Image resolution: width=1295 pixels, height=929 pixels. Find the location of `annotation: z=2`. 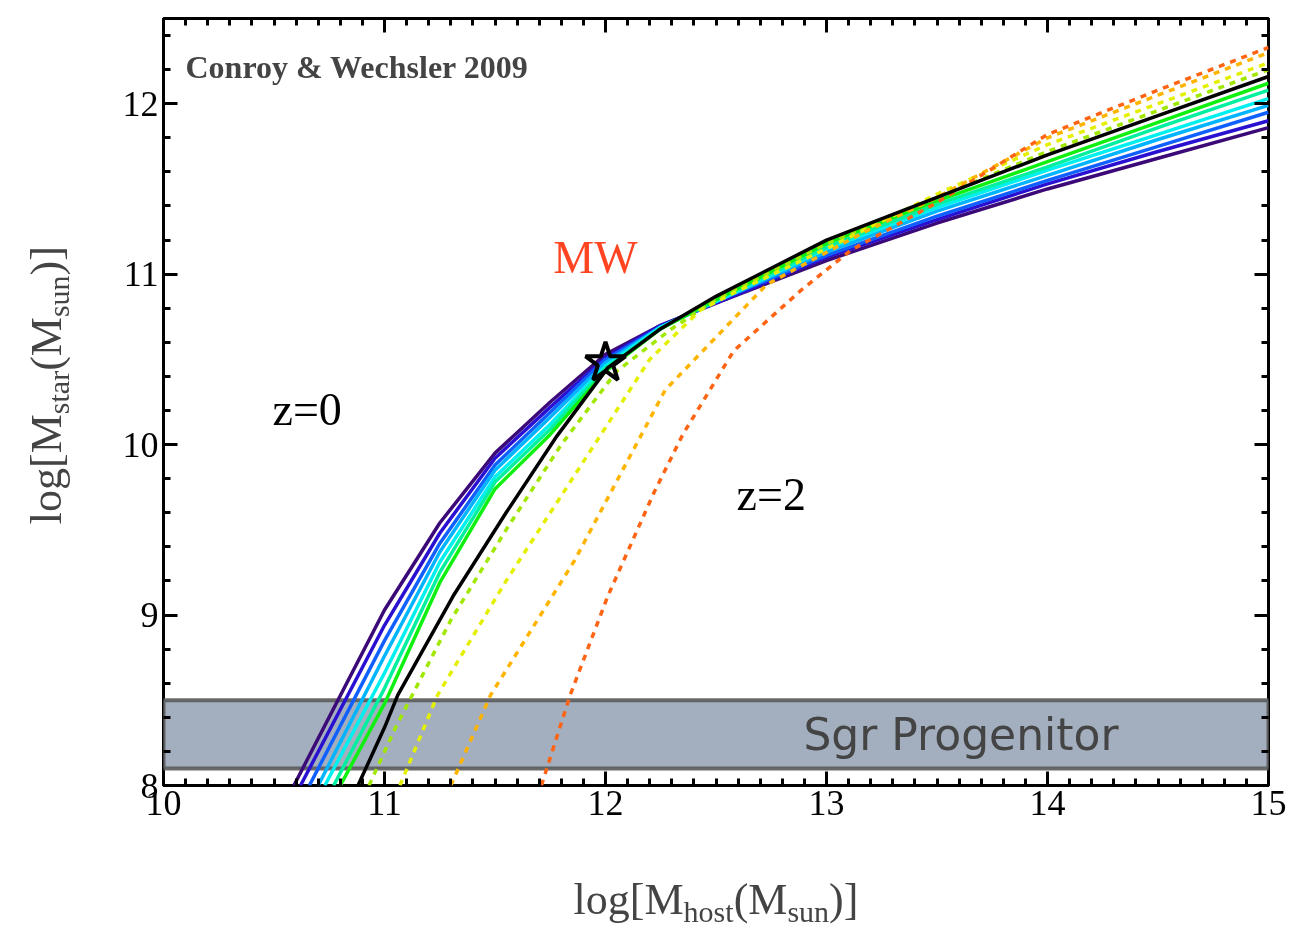

annotation: z=2 is located at coordinates (771, 494).